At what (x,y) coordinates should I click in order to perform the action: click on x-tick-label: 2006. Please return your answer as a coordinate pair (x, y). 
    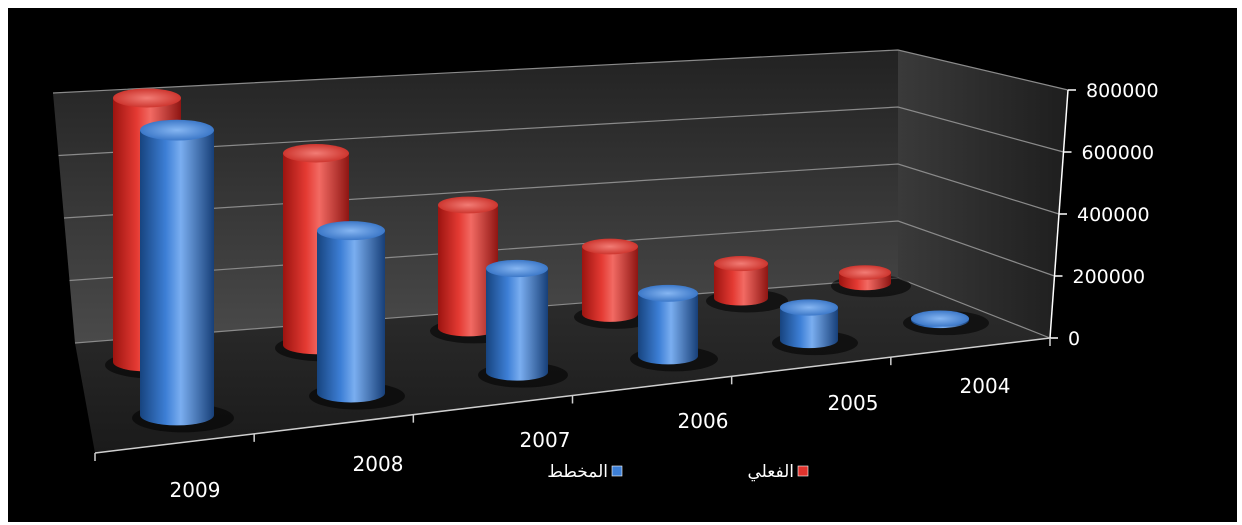
    Looking at the image, I should click on (703, 421).